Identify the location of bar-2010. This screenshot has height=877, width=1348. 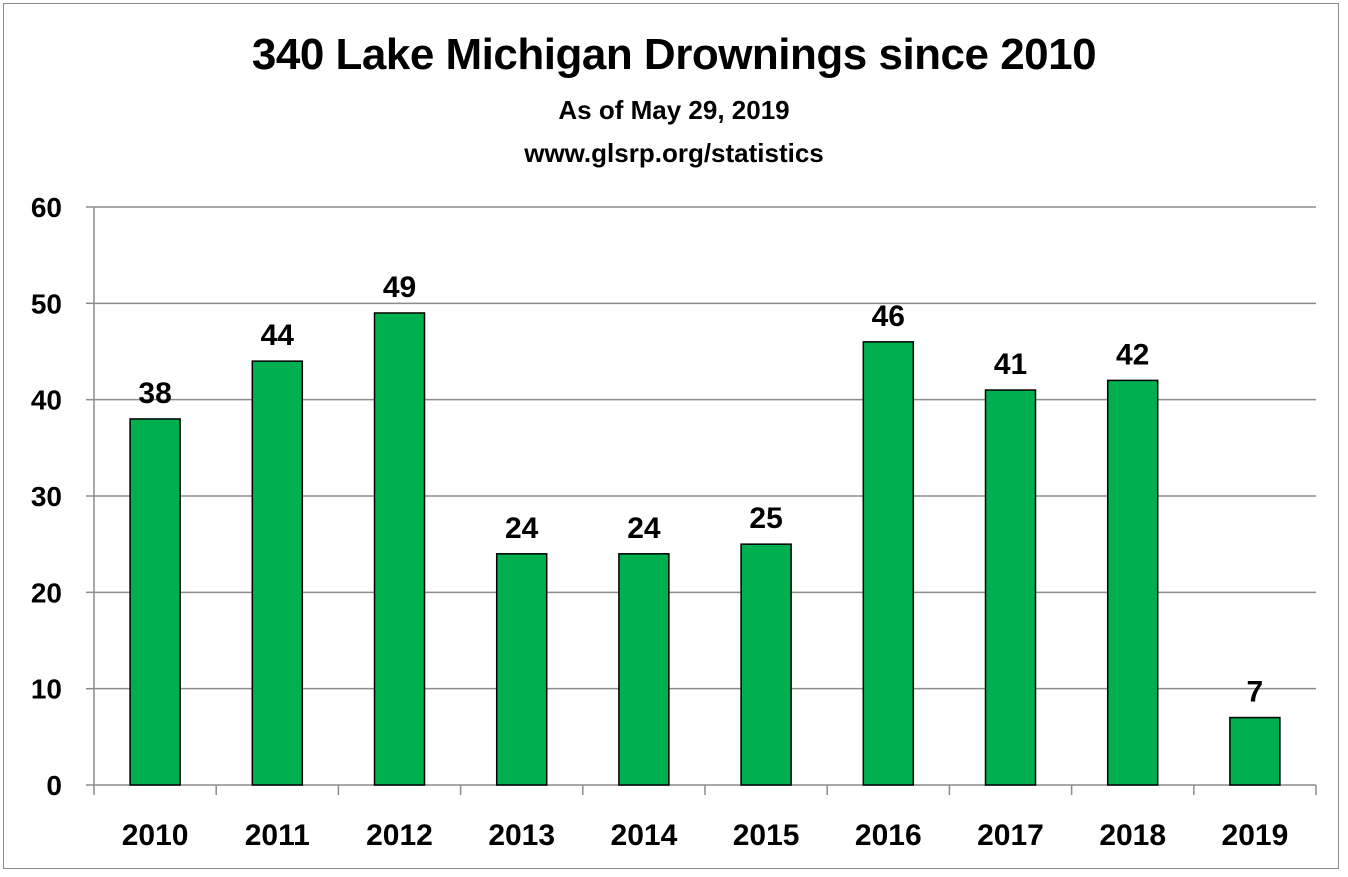
(155, 602).